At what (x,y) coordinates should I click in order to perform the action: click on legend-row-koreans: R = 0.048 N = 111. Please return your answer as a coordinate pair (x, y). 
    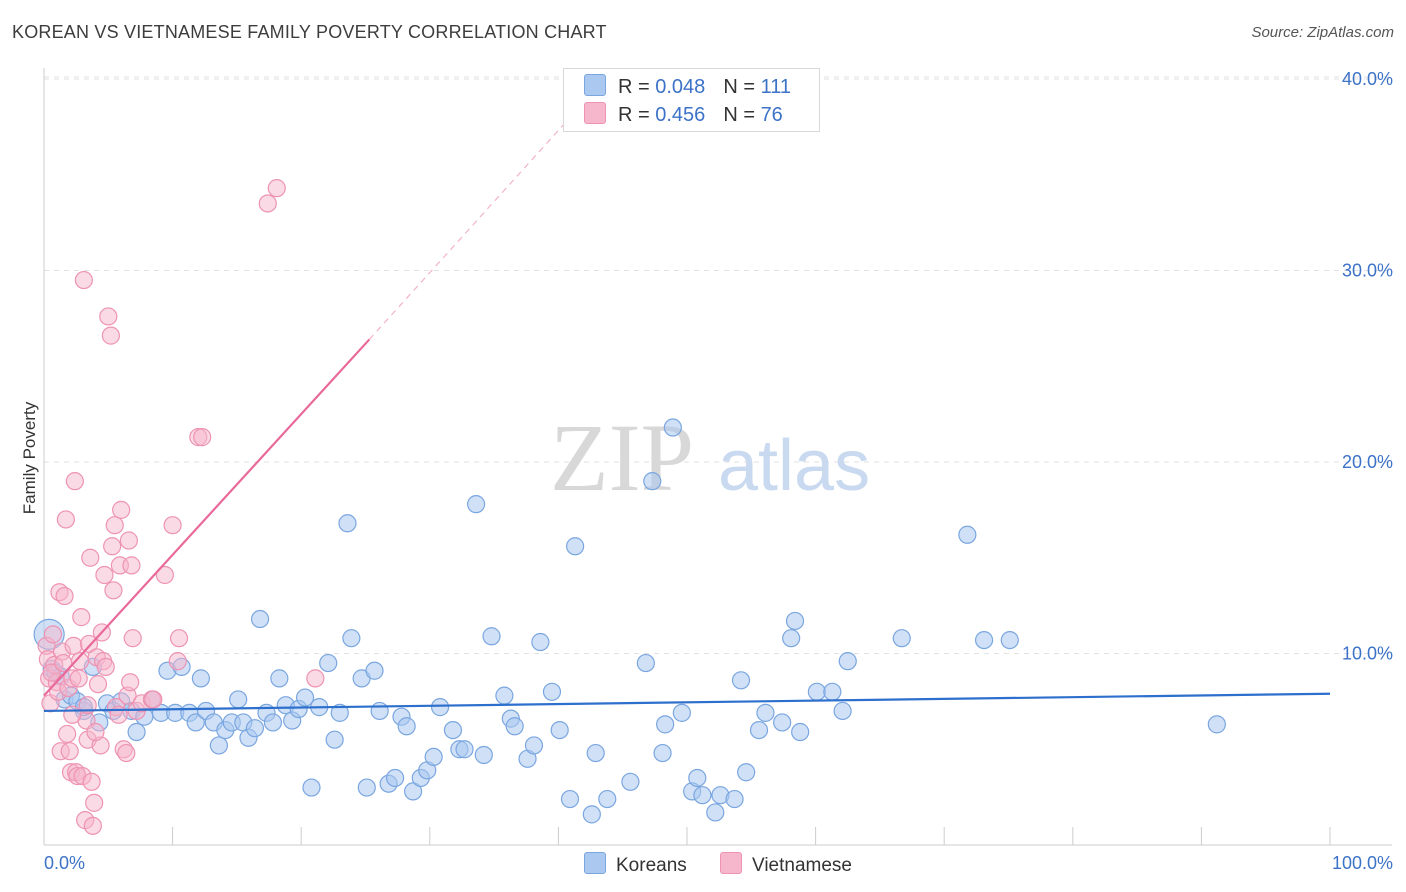
    Looking at the image, I should click on (687, 86).